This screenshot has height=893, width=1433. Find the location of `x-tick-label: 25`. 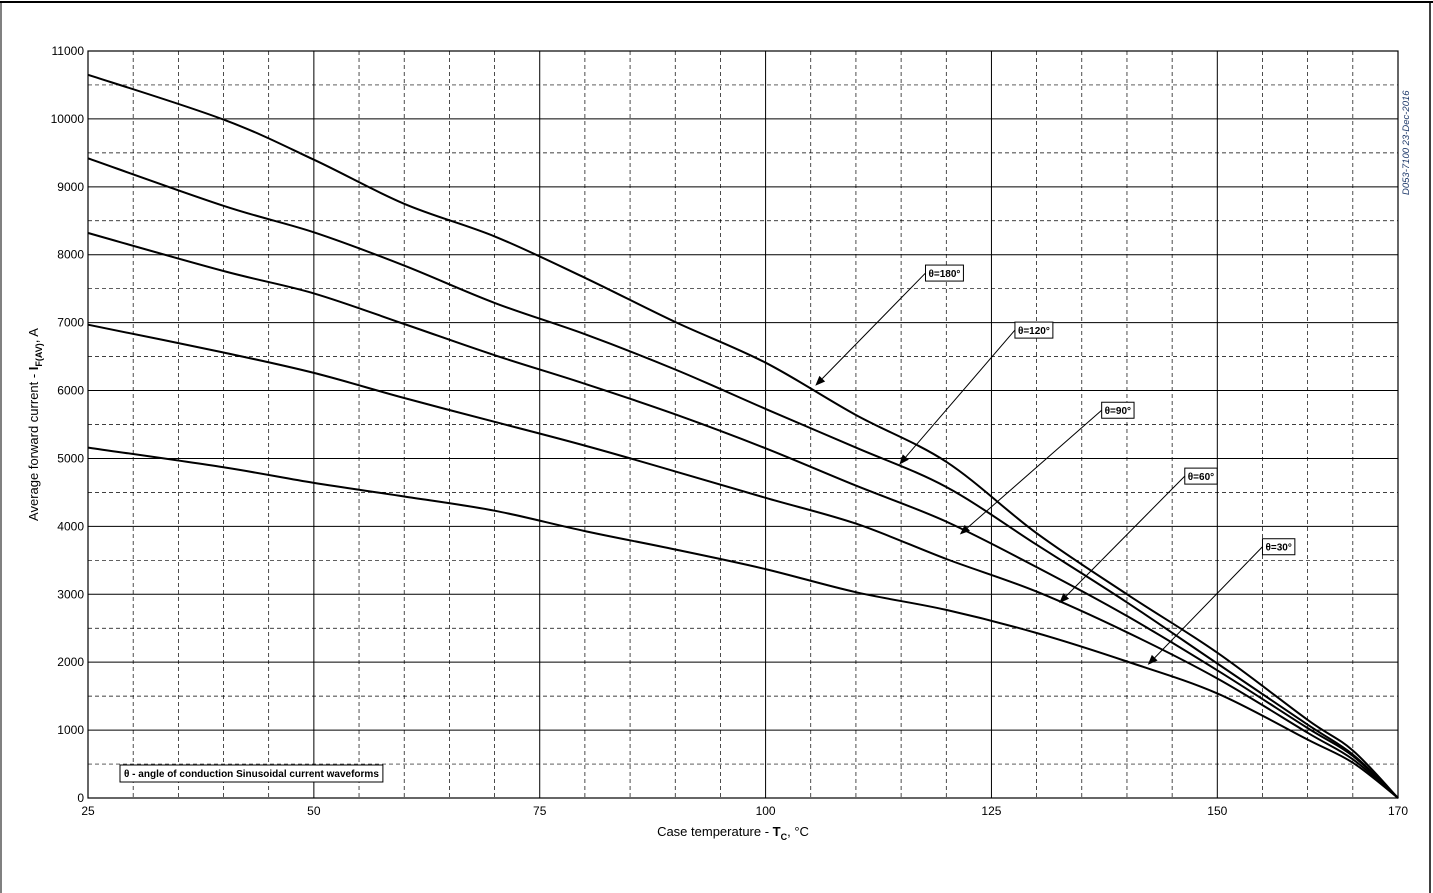

x-tick-label: 25 is located at coordinates (88, 811).